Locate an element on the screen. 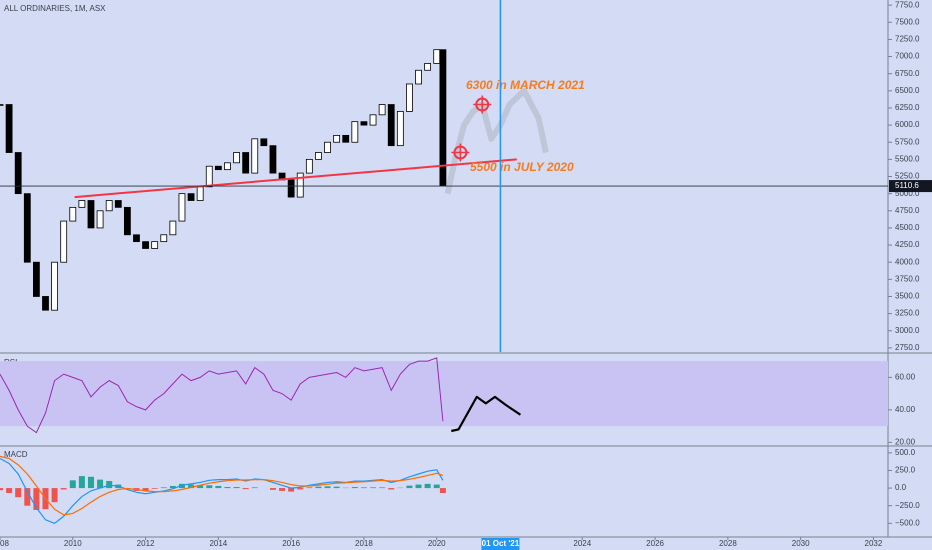  cursor-label: 01 Oct '21 is located at coordinates (501, 543).